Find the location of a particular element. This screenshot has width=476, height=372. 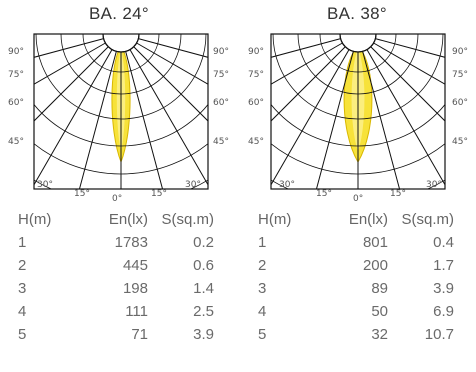

cell-illuminance: 200 is located at coordinates (375, 265).